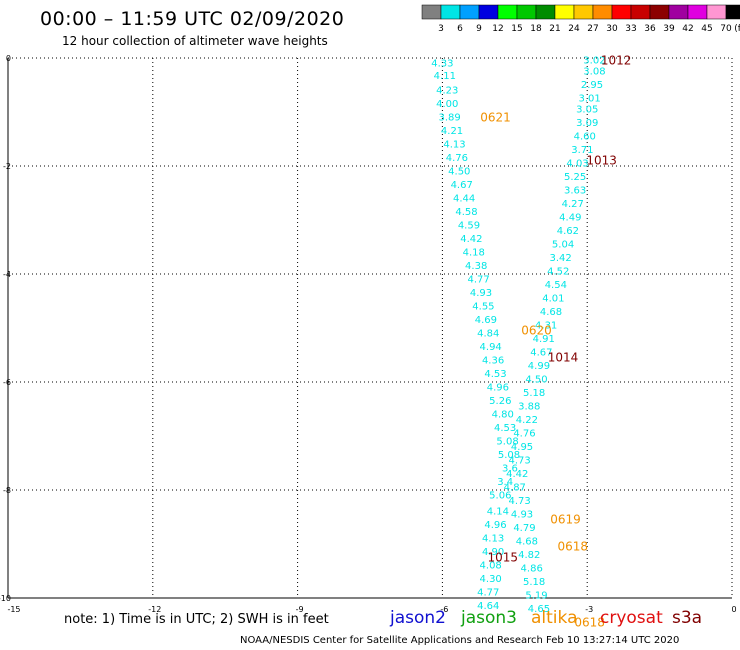 This screenshot has width=740, height=650. I want to click on x-tick-label: -3, so click(589, 609).